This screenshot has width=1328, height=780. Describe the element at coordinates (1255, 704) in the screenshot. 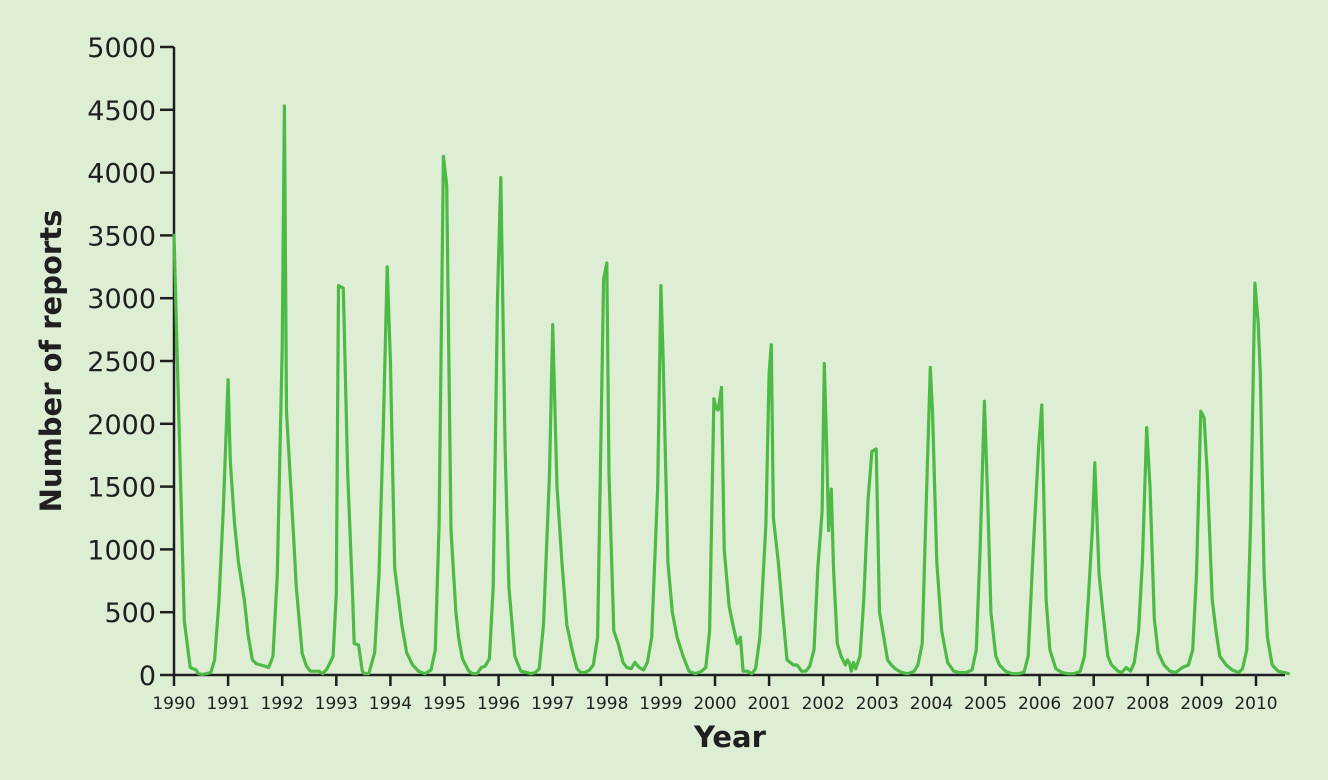

I see `x-tick-label: 2010` at that location.